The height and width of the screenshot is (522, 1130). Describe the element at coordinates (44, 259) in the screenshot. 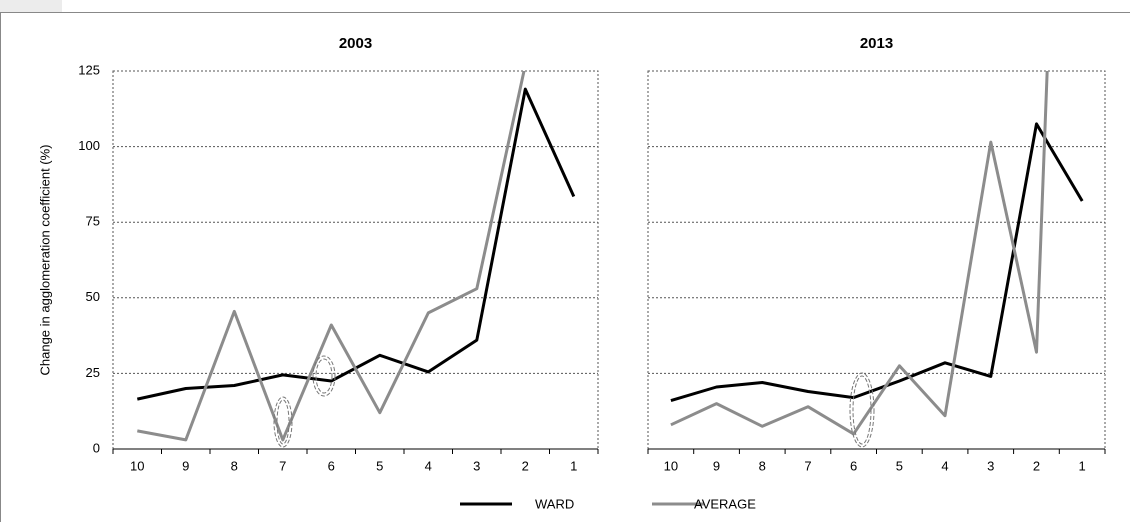

I see `y-axis-label: Change in agglomeration coefficient (%)` at that location.